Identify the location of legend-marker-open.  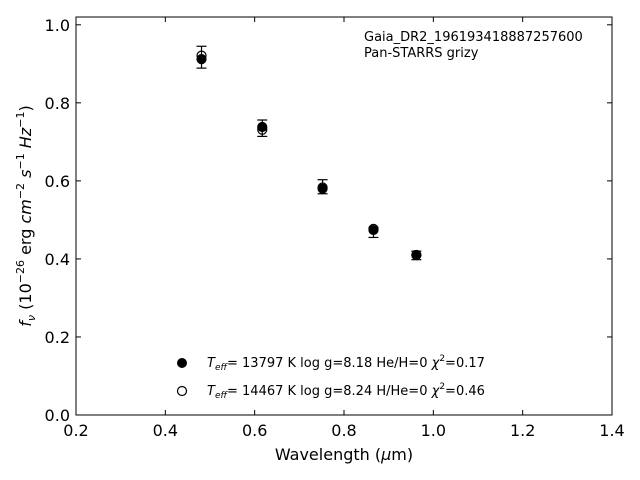
(182, 391).